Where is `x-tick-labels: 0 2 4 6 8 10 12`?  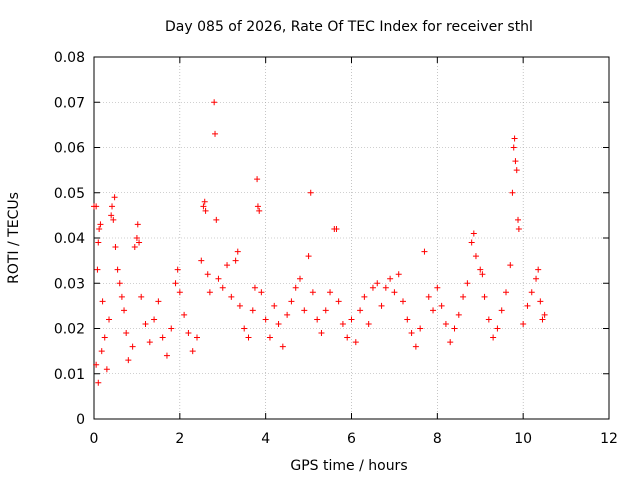
x-tick-labels: 0 2 4 6 8 10 12 is located at coordinates (354, 439).